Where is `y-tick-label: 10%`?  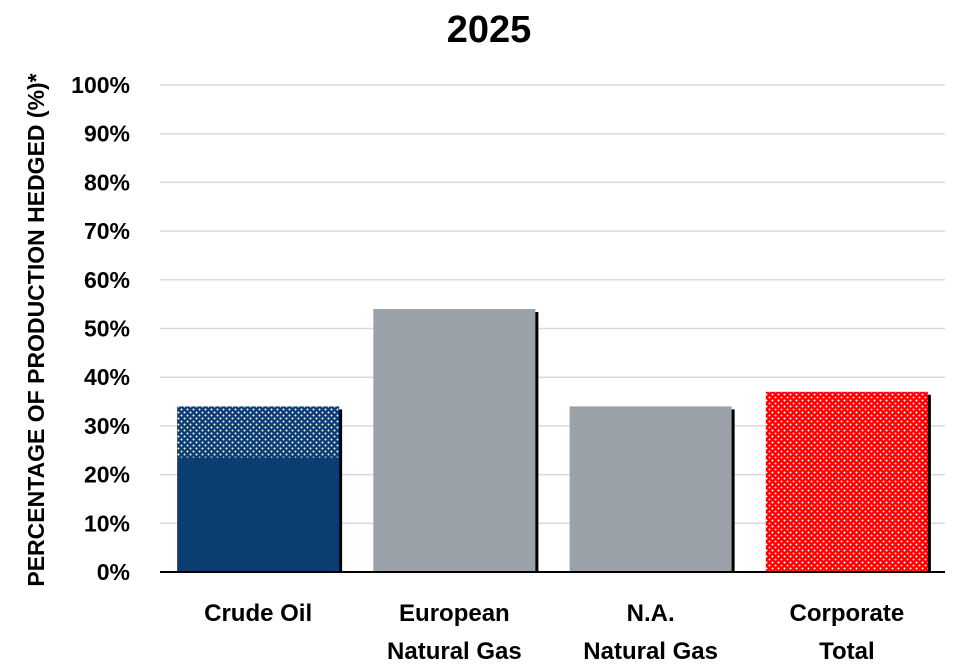
y-tick-label: 10% is located at coordinates (107, 523).